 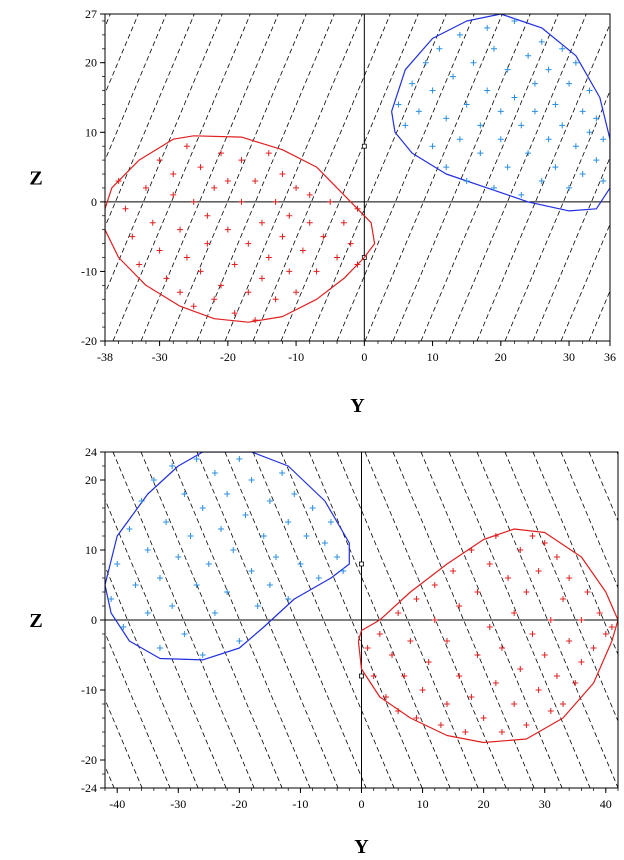 What do you see at coordinates (364, 146) in the screenshot?
I see `axis-marker` at bounding box center [364, 146].